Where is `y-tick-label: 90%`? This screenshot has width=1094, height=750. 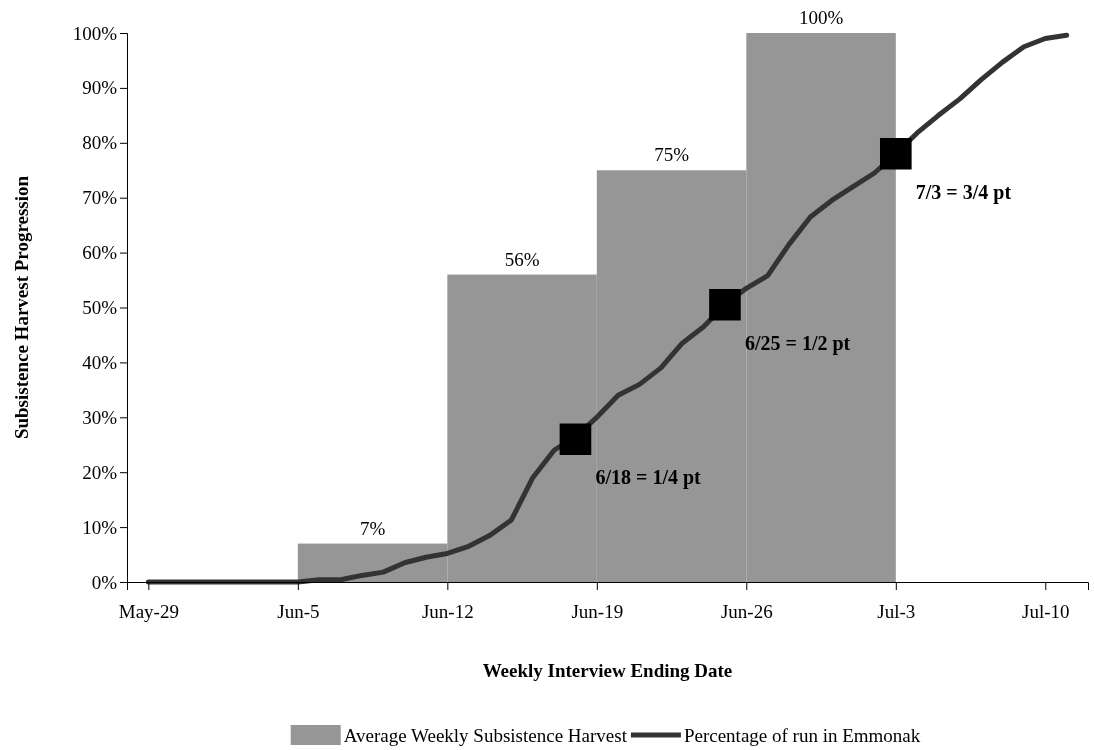
y-tick-label: 90% is located at coordinates (100, 88).